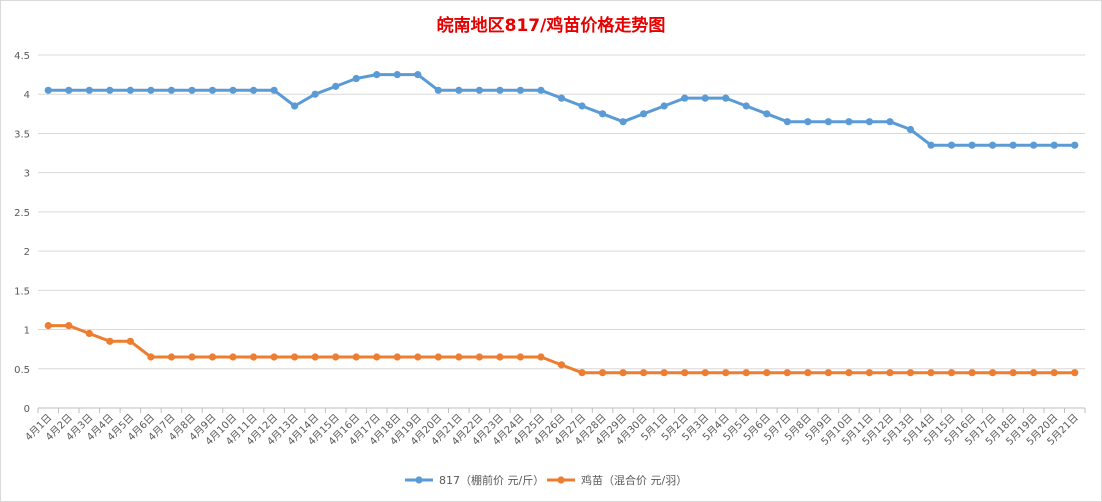  Describe the element at coordinates (551, 26) in the screenshot. I see `chart-title: 皖南地区817/鸡苗价格走势图` at that location.